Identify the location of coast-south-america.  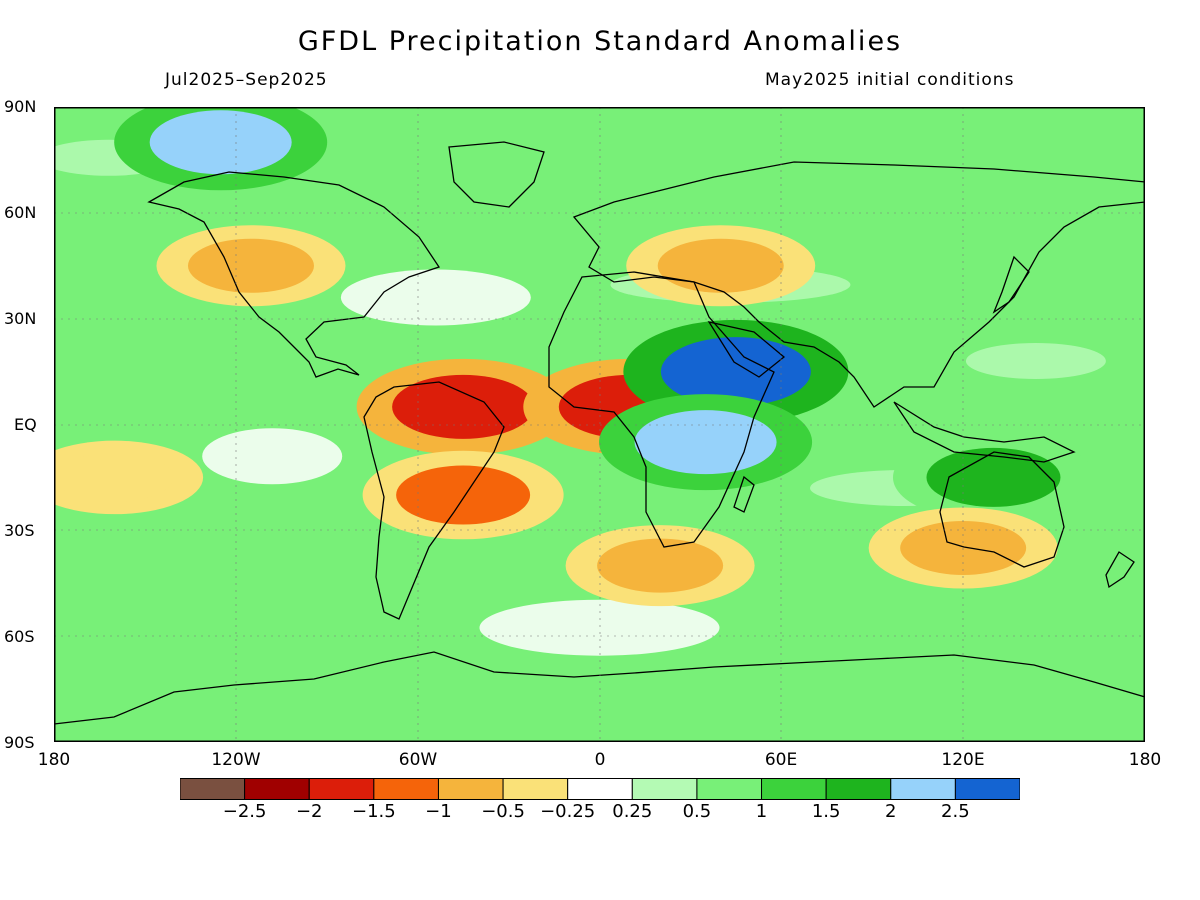
(434, 500).